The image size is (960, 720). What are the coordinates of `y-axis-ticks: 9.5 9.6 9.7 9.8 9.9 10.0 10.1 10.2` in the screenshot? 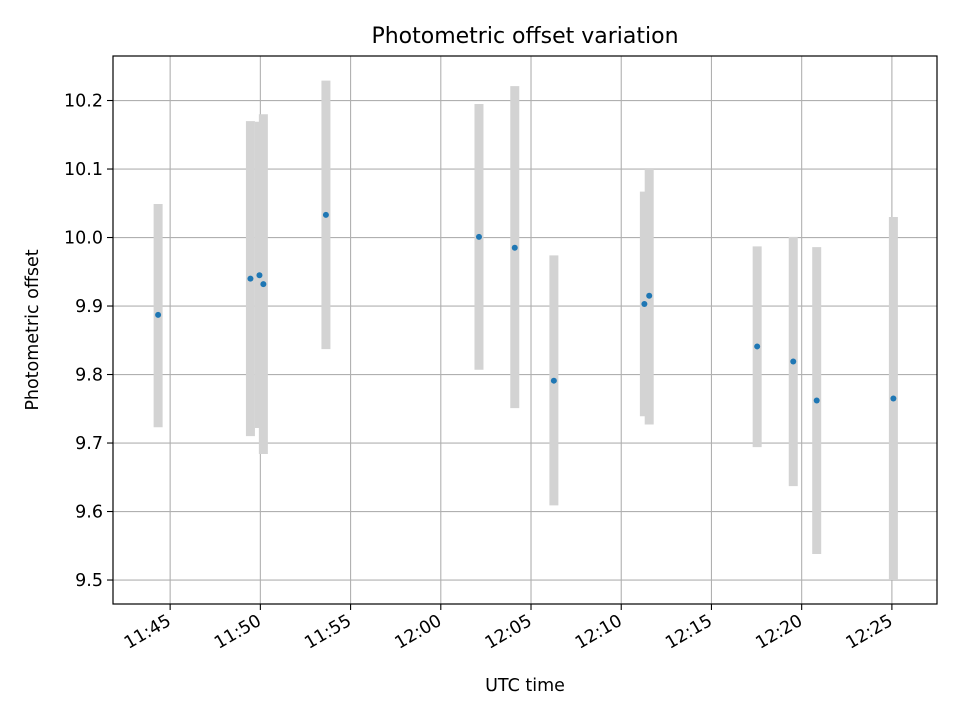 It's located at (88, 341).